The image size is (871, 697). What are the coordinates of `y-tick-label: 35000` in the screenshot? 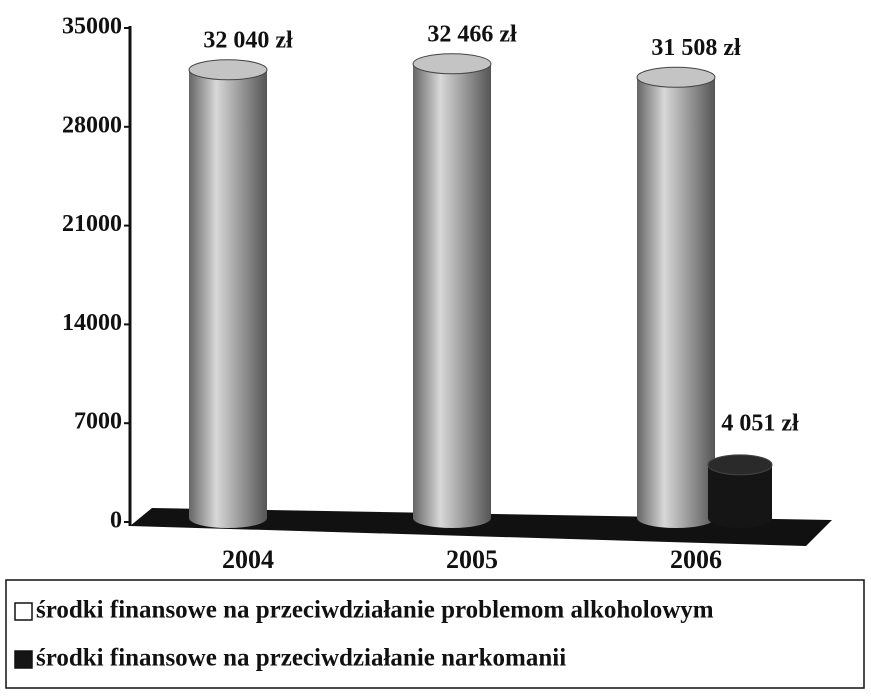 It's located at (92, 27).